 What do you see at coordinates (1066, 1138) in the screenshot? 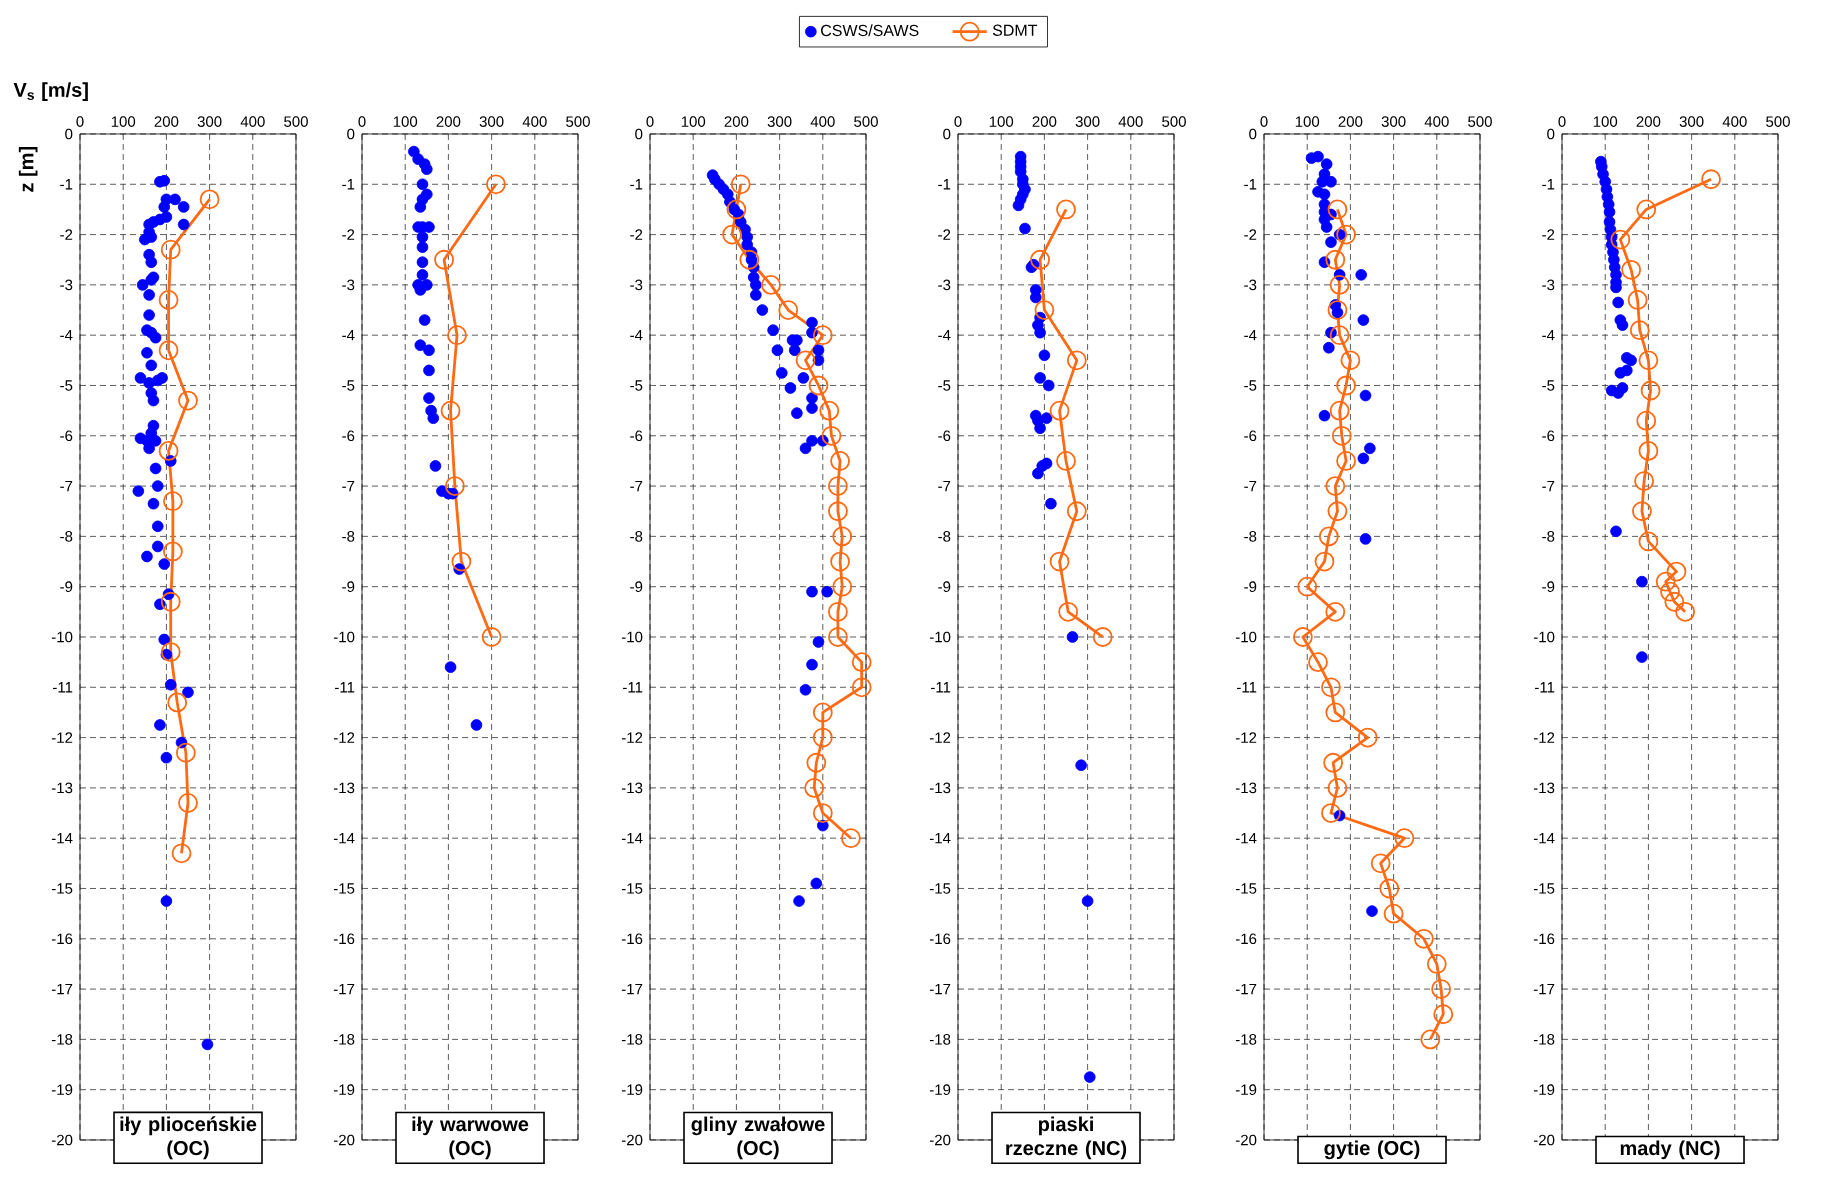
I see `text: piaski rzeczne (NC)` at bounding box center [1066, 1138].